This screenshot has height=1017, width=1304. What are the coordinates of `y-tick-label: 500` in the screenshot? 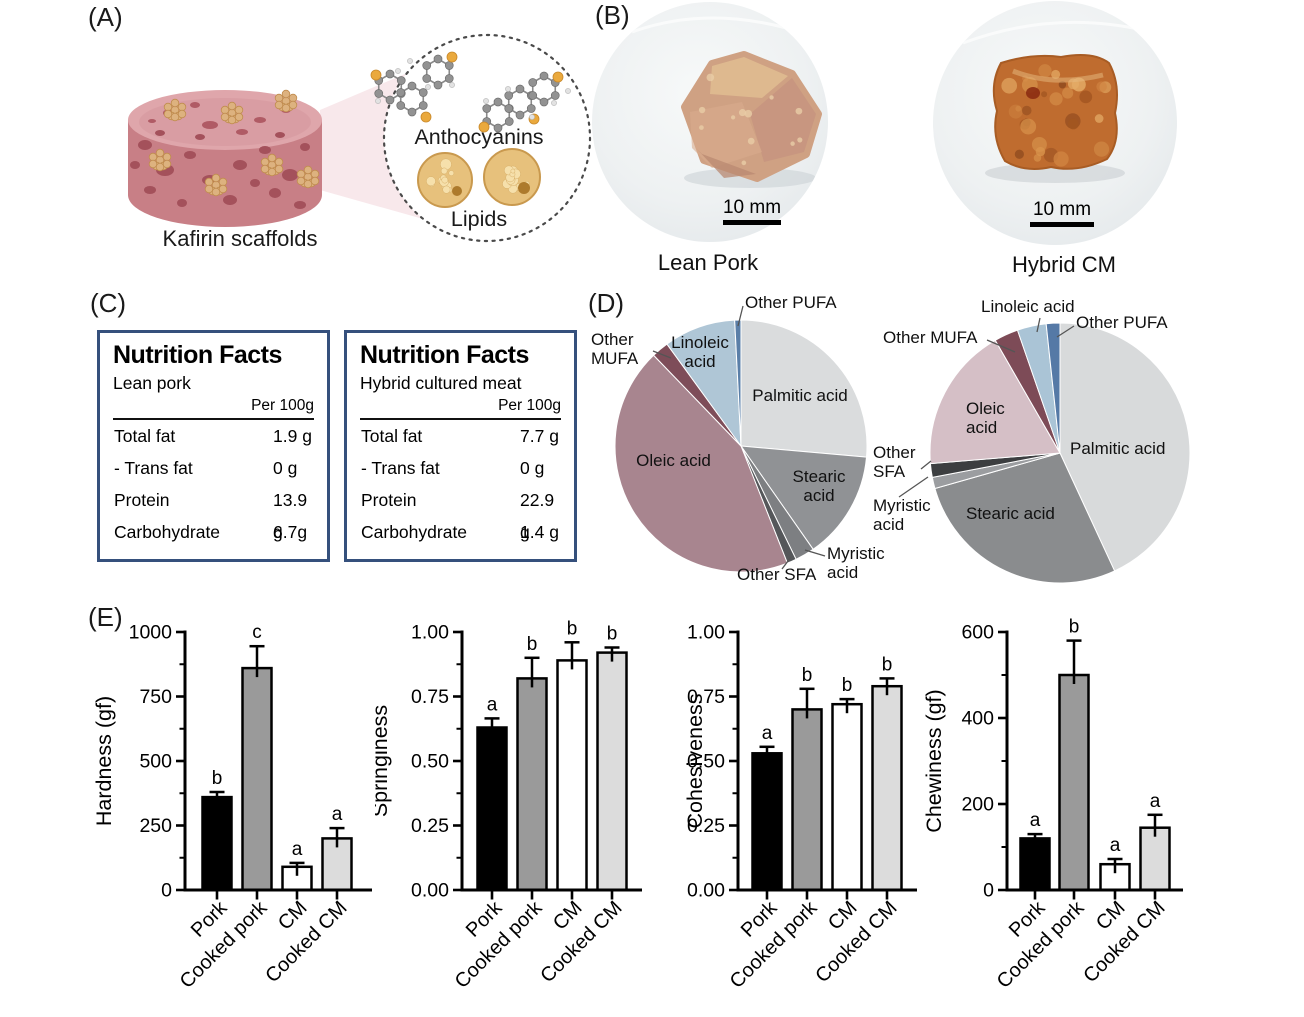 It's located at (155, 762).